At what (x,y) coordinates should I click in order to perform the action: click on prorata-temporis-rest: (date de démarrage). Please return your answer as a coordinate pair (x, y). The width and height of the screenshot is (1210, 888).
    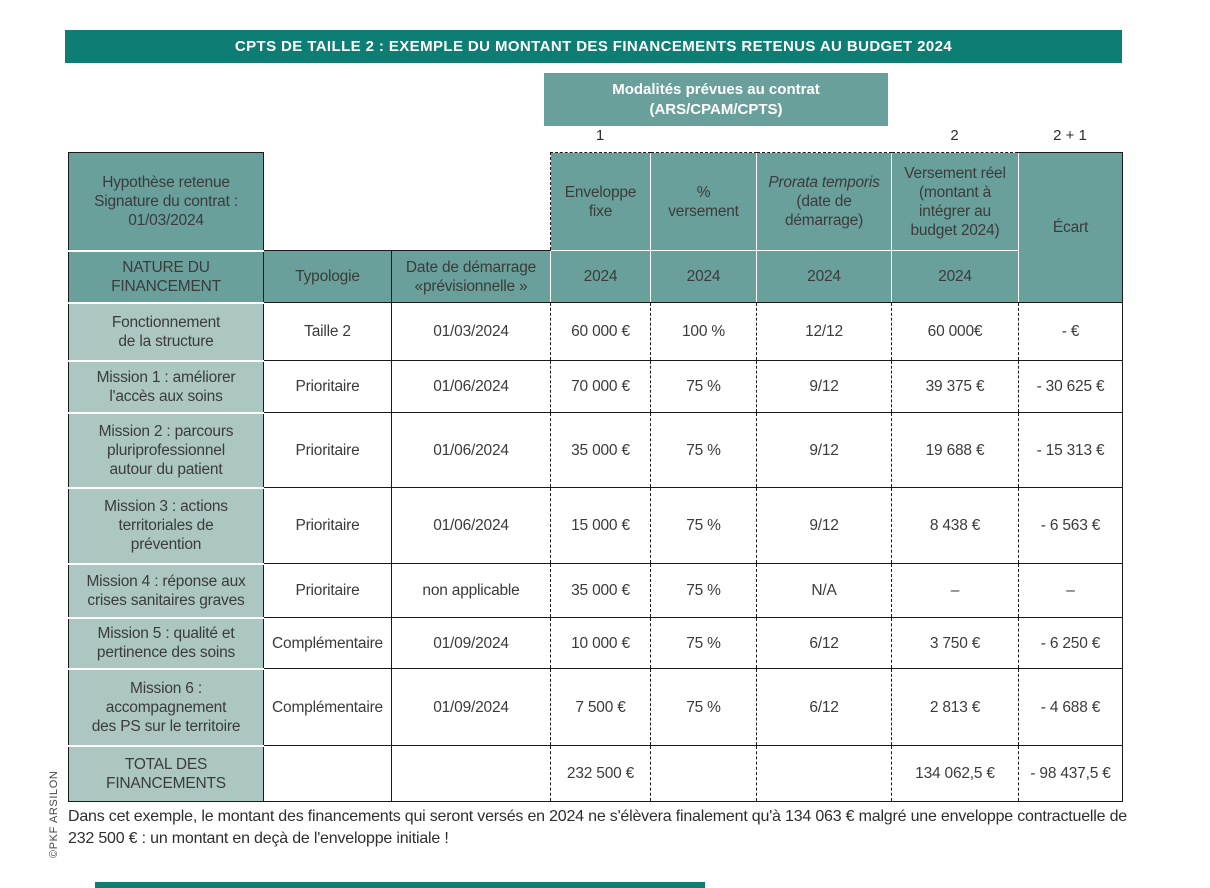
    Looking at the image, I should click on (824, 211).